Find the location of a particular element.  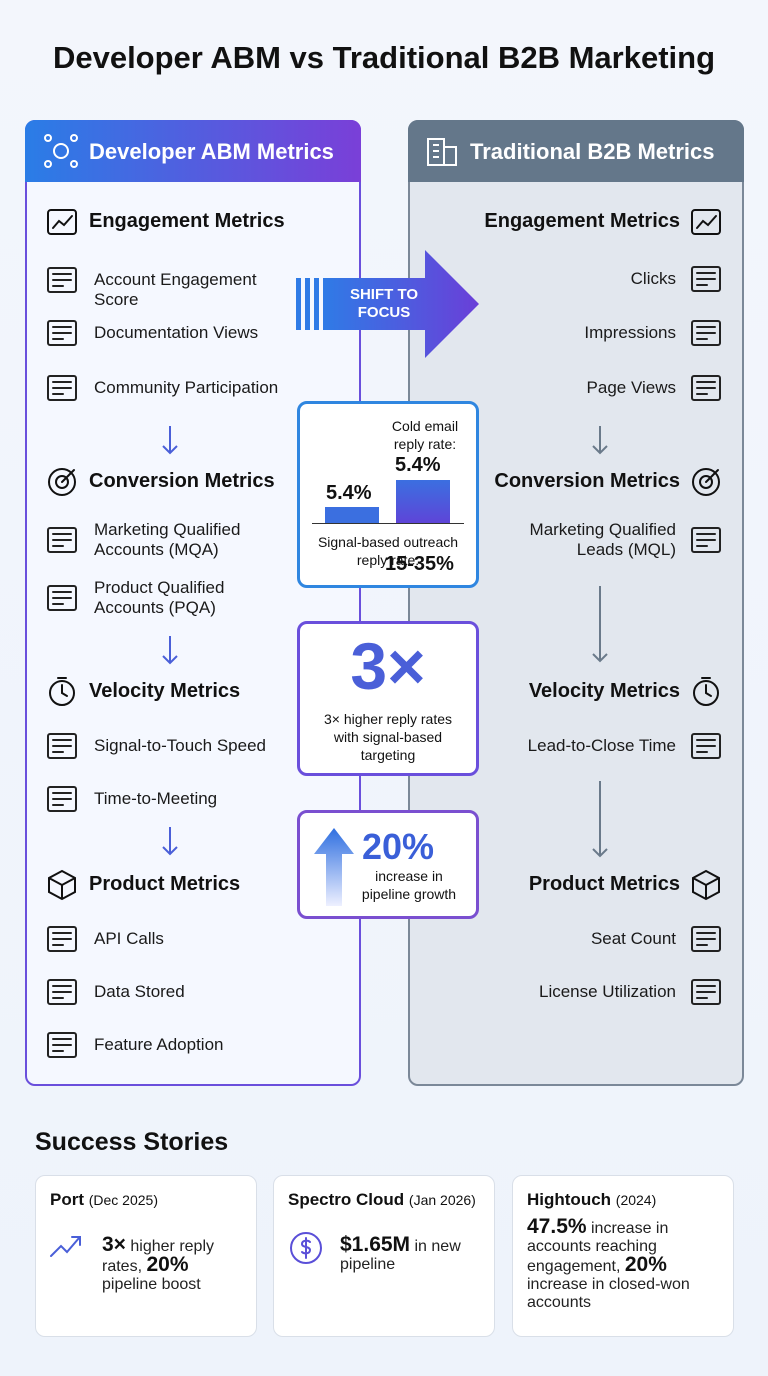

shift-label: SHIFT TO FOCUS is located at coordinates (384, 303).